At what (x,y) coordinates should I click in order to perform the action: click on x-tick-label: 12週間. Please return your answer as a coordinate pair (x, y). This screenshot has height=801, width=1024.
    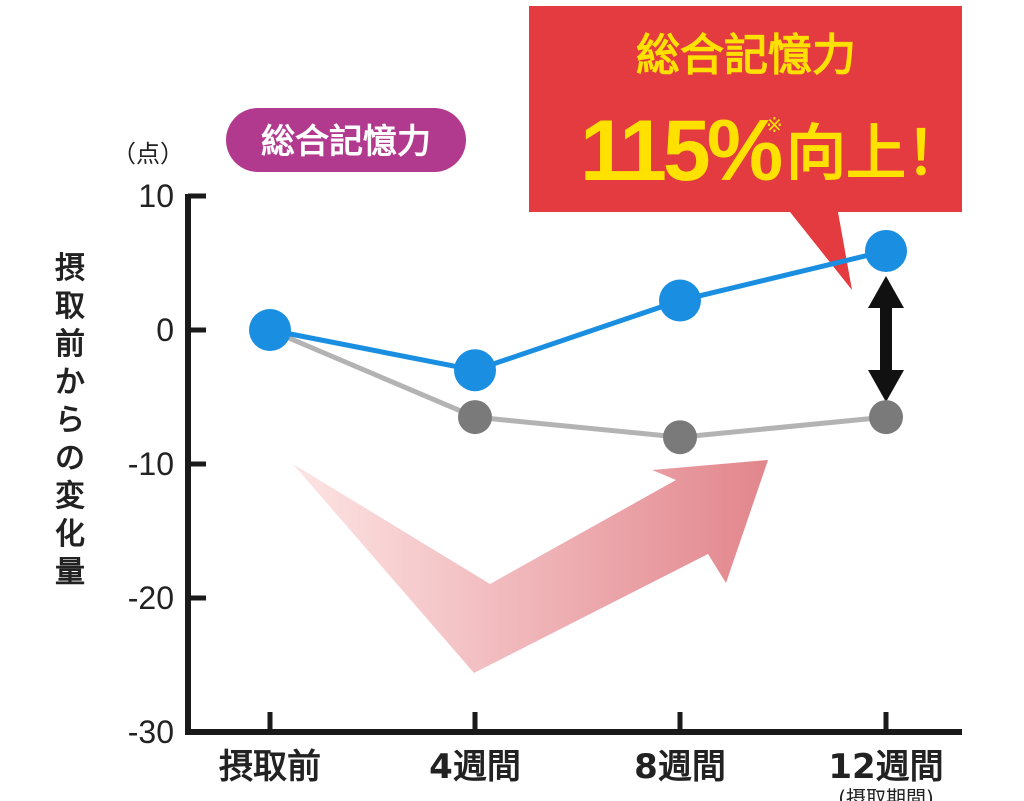
    Looking at the image, I should click on (885, 767).